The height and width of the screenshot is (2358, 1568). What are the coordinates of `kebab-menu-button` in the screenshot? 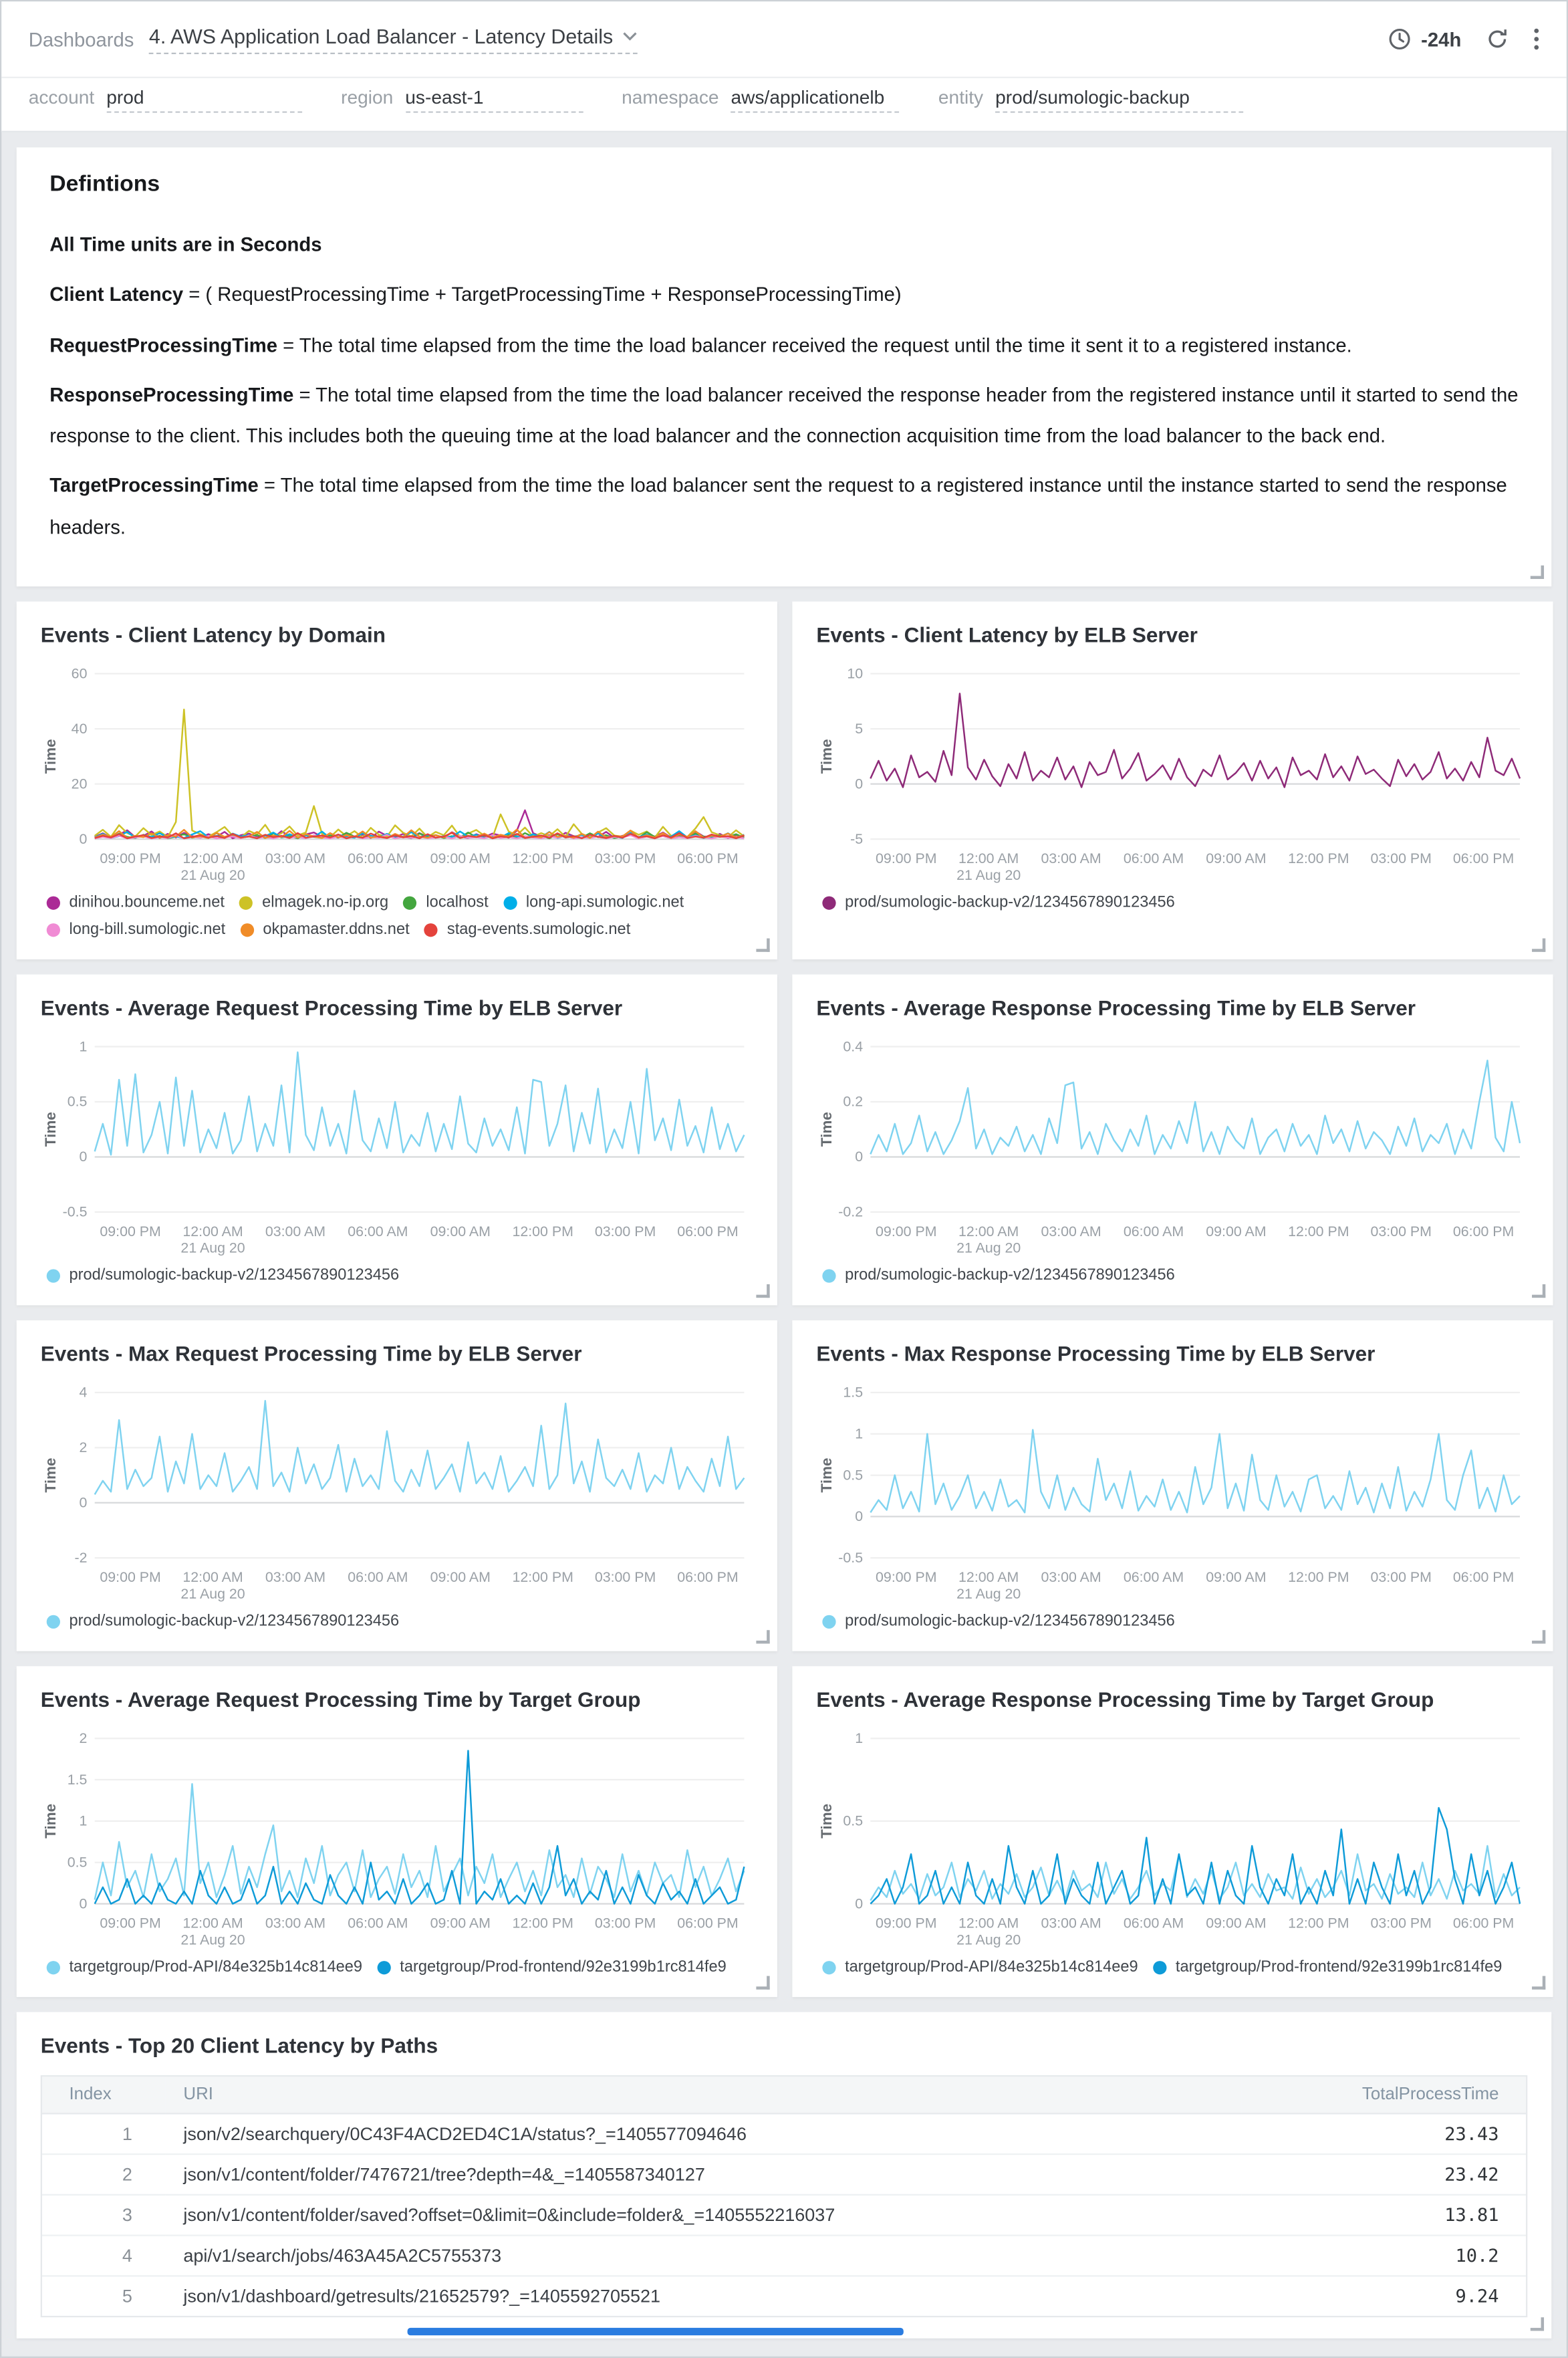 It's located at (1536, 39).